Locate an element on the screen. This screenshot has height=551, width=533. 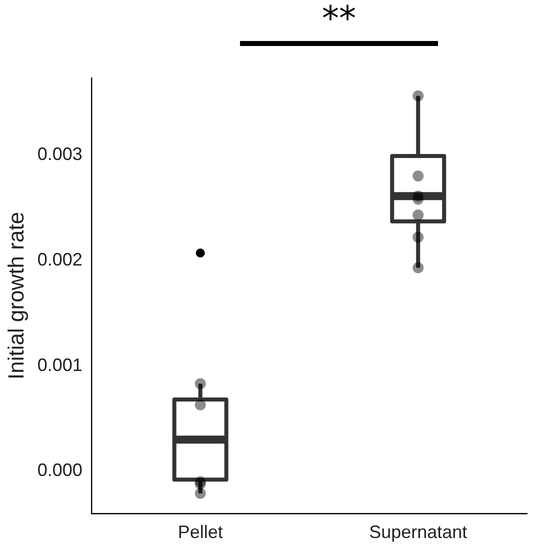
x-tick-label: Supernatant is located at coordinates (418, 532).